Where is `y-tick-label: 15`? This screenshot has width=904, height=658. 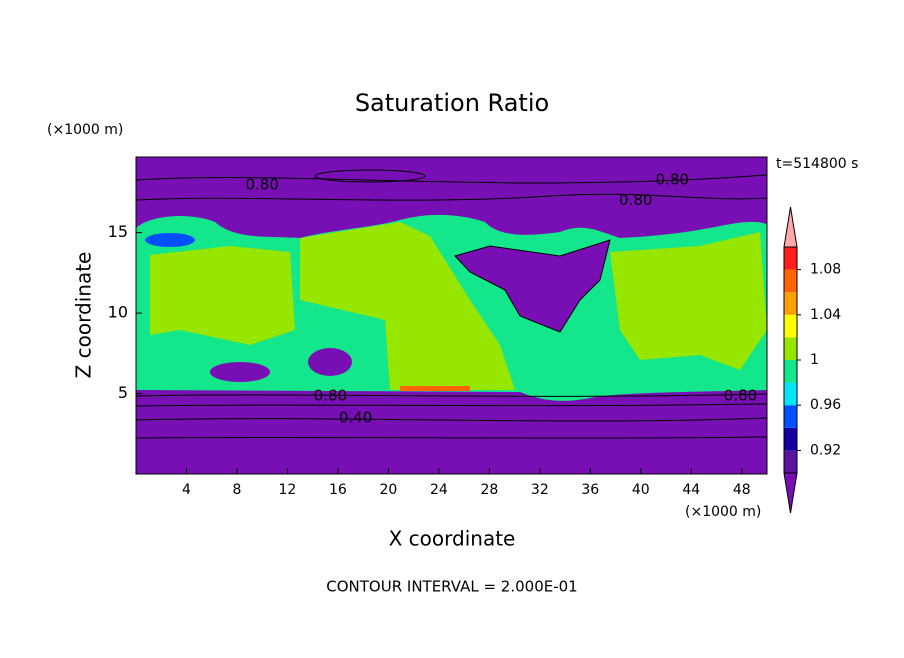
y-tick-label: 15 is located at coordinates (118, 231).